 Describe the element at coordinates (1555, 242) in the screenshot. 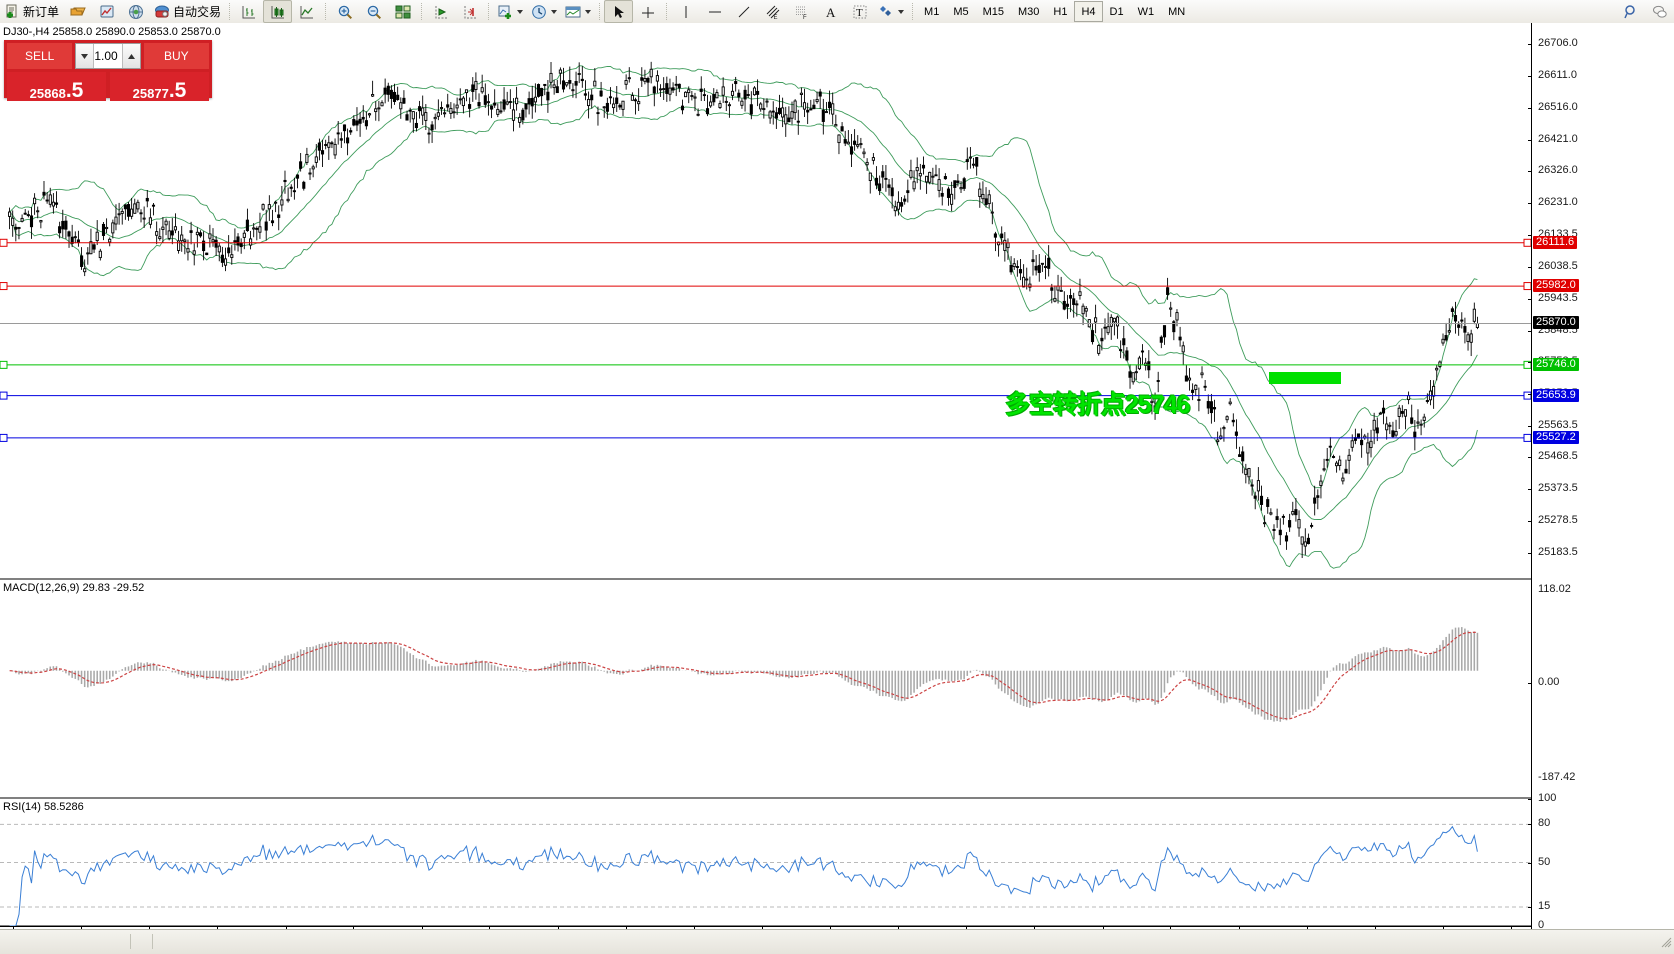

I see `price-level-tag-26111-6: 26111.6` at that location.